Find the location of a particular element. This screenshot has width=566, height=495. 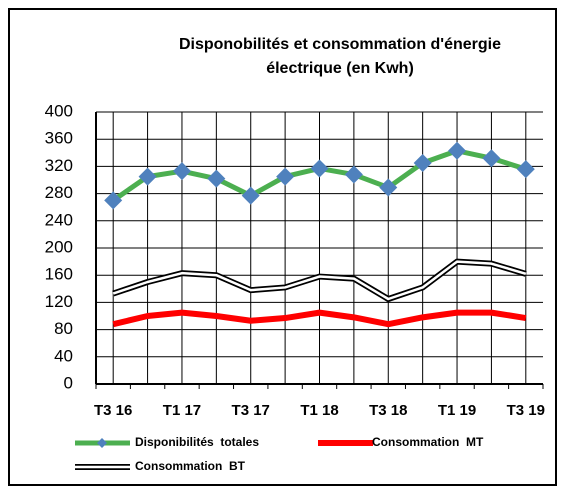

x-tick-label: T3 18 is located at coordinates (388, 410).